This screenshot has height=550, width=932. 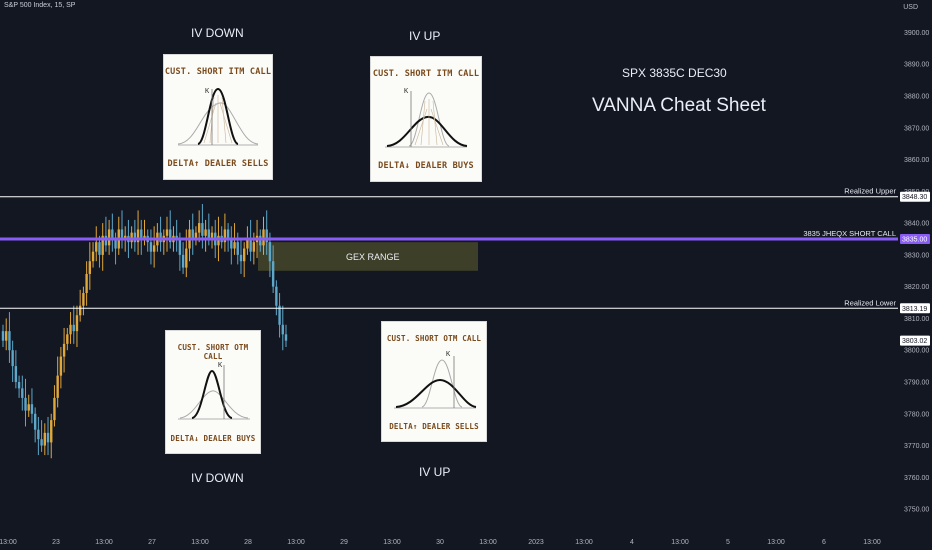 I want to click on y-tick-label: 3900.00, so click(x=916, y=33).